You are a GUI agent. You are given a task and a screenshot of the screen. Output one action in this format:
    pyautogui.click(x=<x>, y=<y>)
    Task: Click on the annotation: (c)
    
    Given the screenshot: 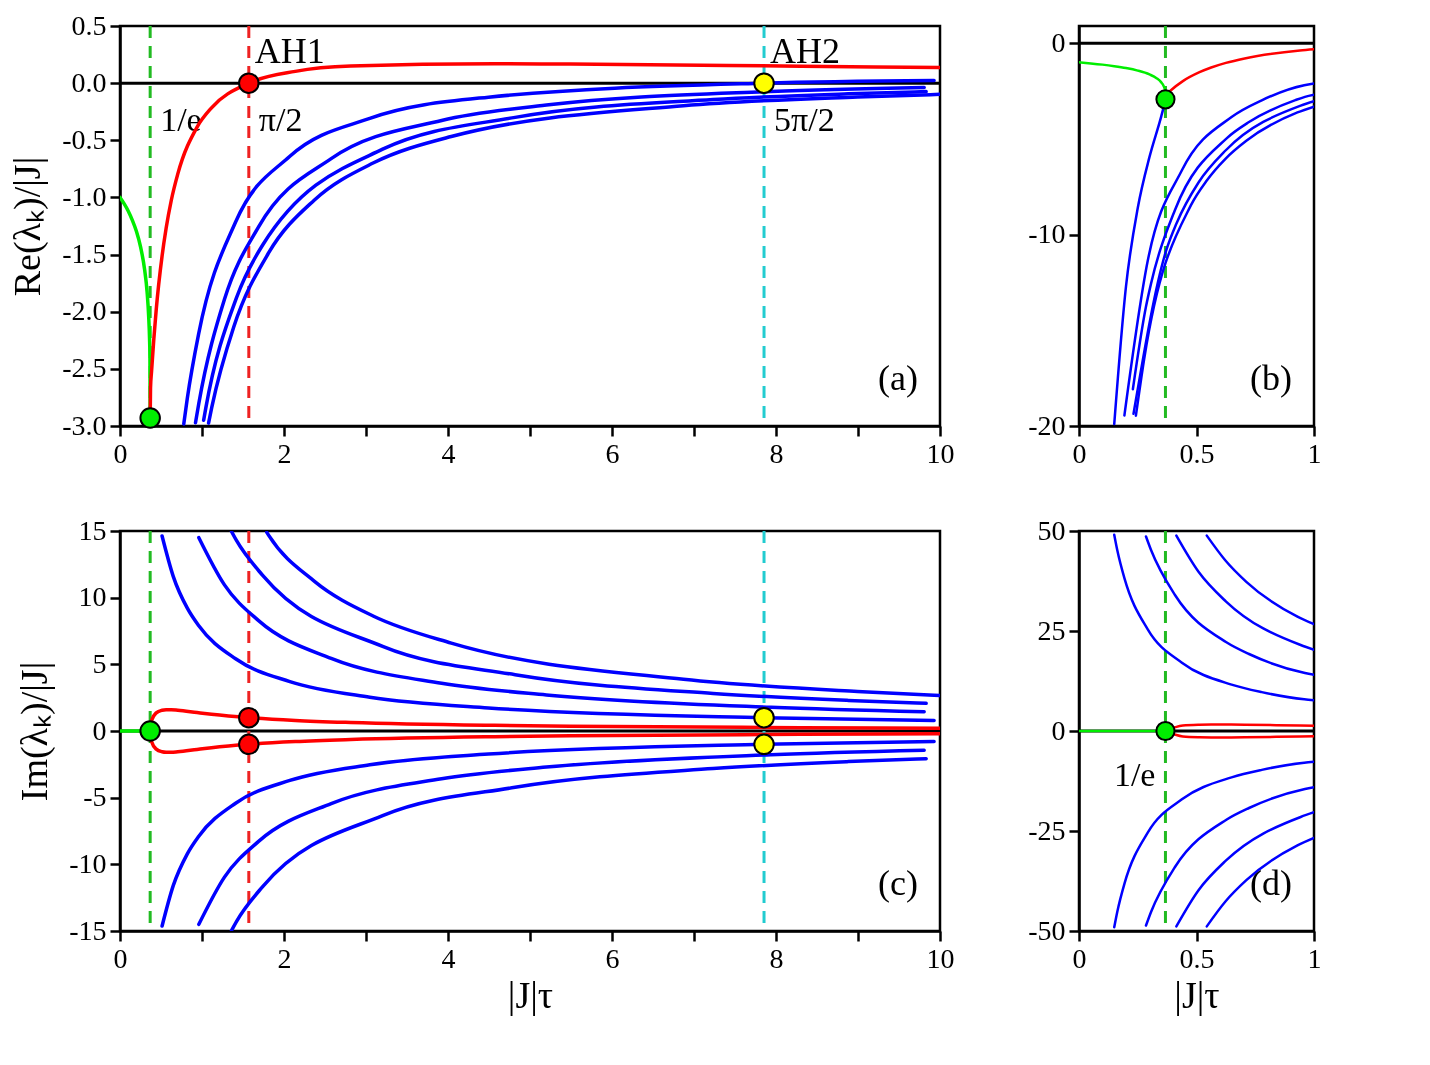 What is the action you would take?
    pyautogui.click(x=898, y=883)
    